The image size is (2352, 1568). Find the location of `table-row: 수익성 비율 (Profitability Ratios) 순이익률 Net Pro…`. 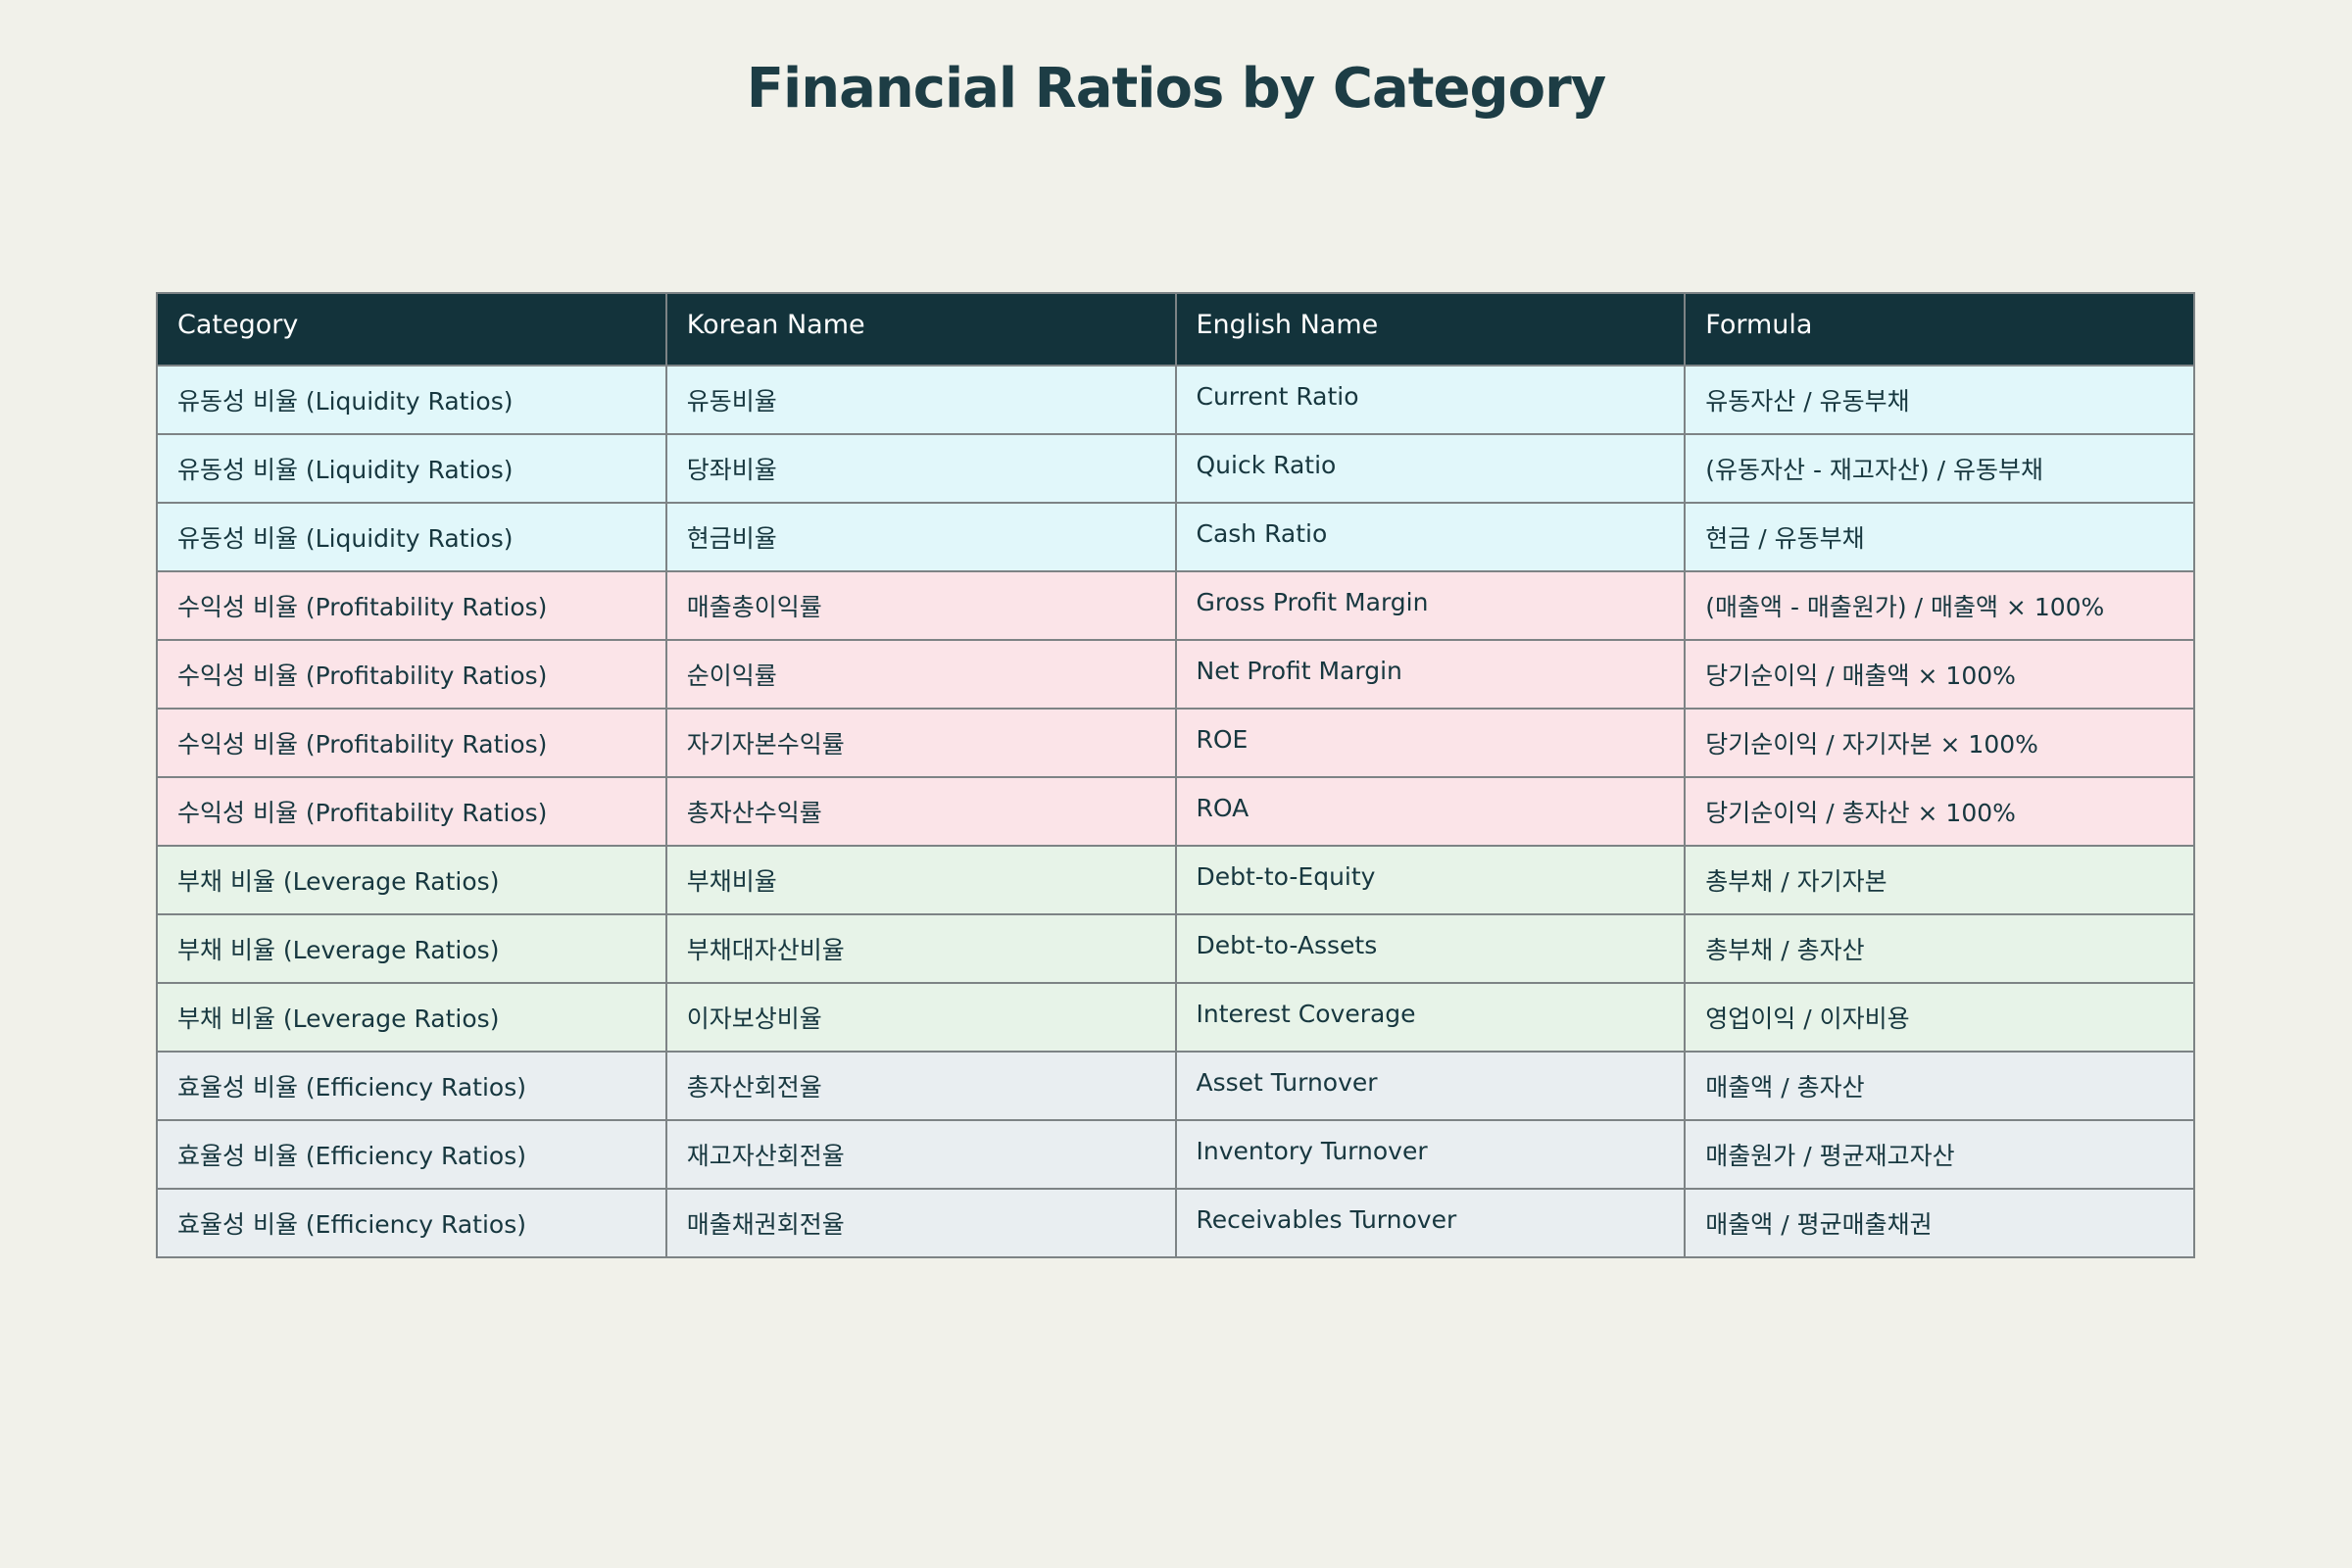

table-row: 수익성 비율 (Profitability Ratios) 순이익률 Net Pro… is located at coordinates (1175, 674).